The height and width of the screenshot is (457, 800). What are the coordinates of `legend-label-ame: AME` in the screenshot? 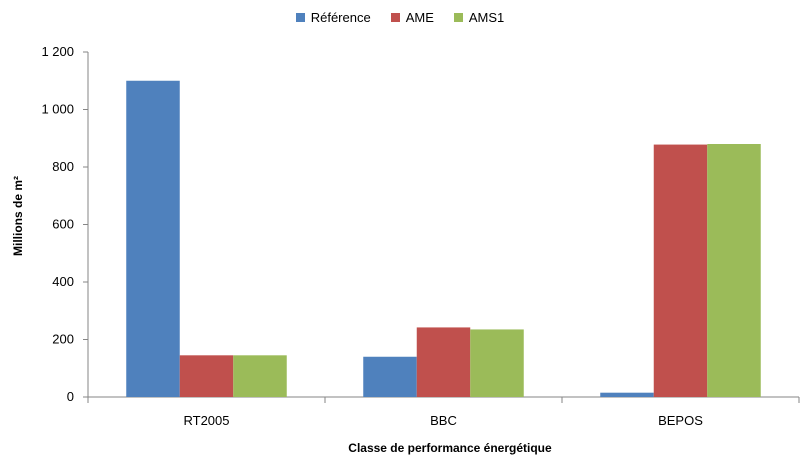 It's located at (419, 17).